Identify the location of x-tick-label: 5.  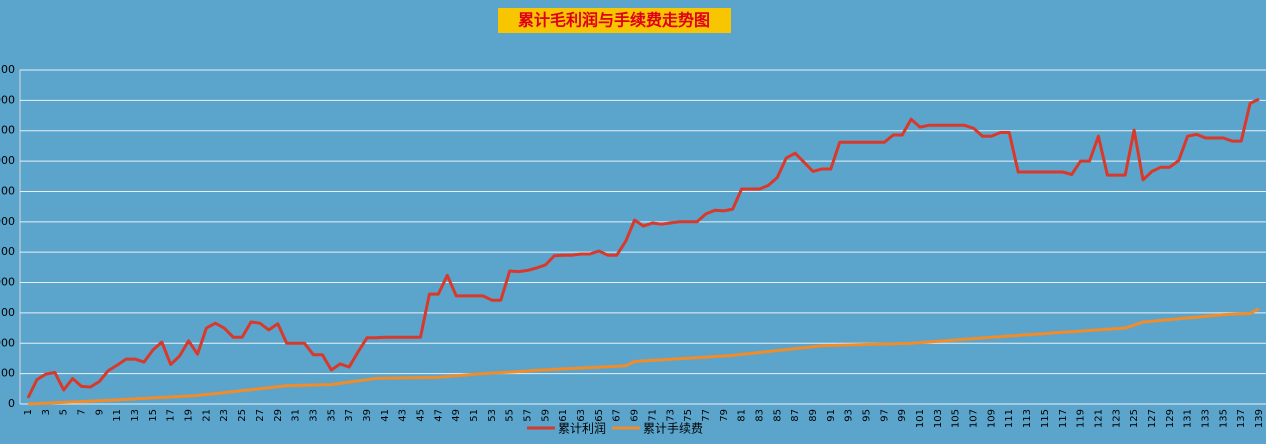
(64, 412).